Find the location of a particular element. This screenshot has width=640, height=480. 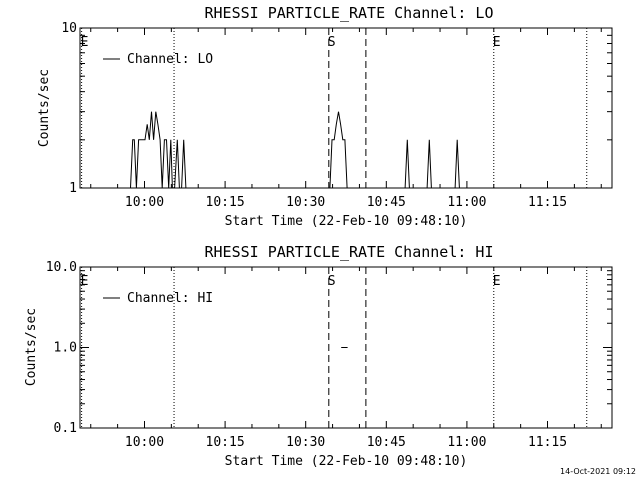

chart-lo-x-tick-label: 10:45 is located at coordinates (386, 202).